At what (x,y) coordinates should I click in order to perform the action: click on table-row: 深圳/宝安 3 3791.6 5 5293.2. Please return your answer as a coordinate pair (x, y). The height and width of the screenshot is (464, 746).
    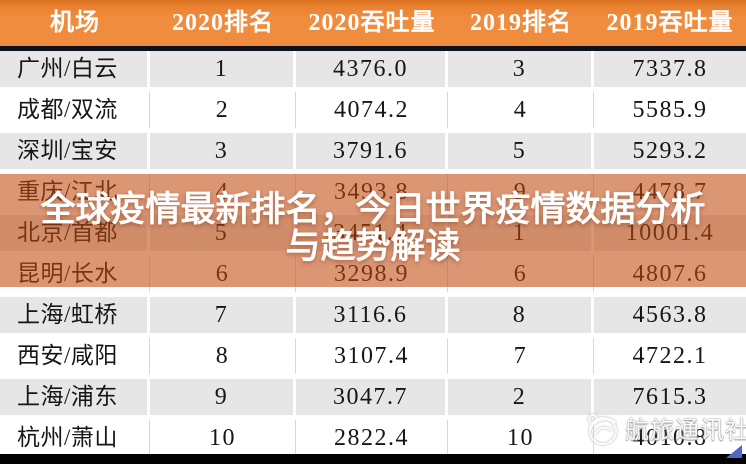
    Looking at the image, I should click on (373, 151).